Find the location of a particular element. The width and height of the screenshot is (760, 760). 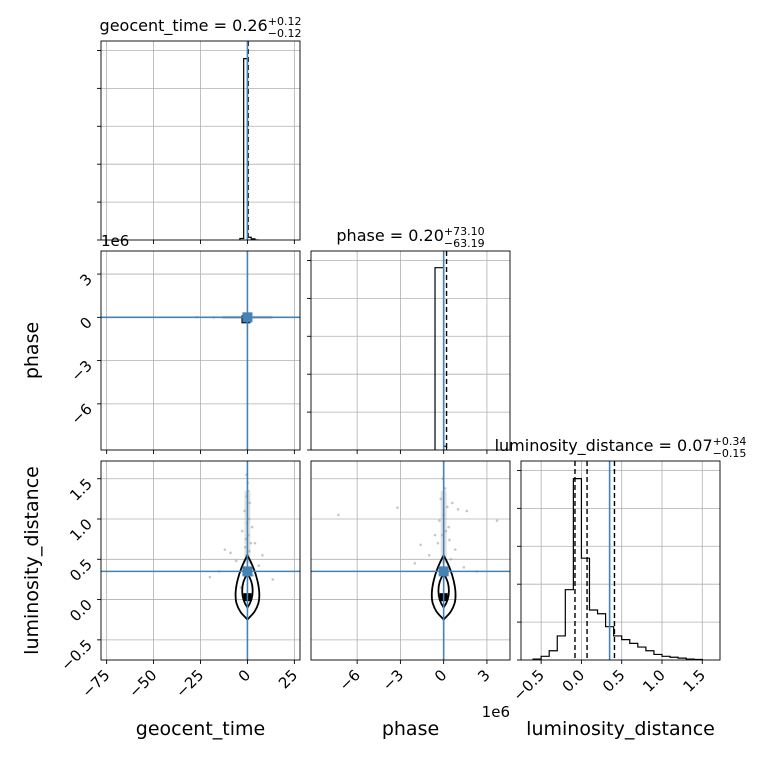

ytick-label: 0.0 is located at coordinates (81, 611).